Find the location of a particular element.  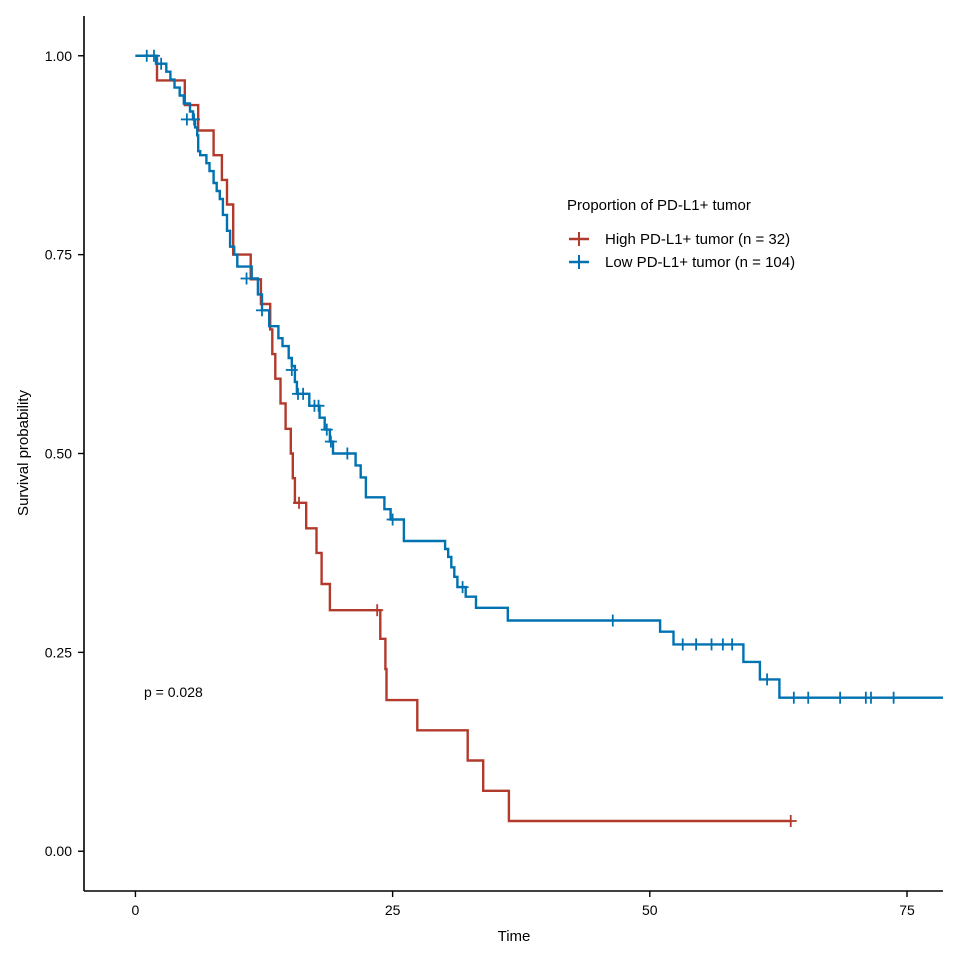

y-tick-label: 0.00 is located at coordinates (58, 851).